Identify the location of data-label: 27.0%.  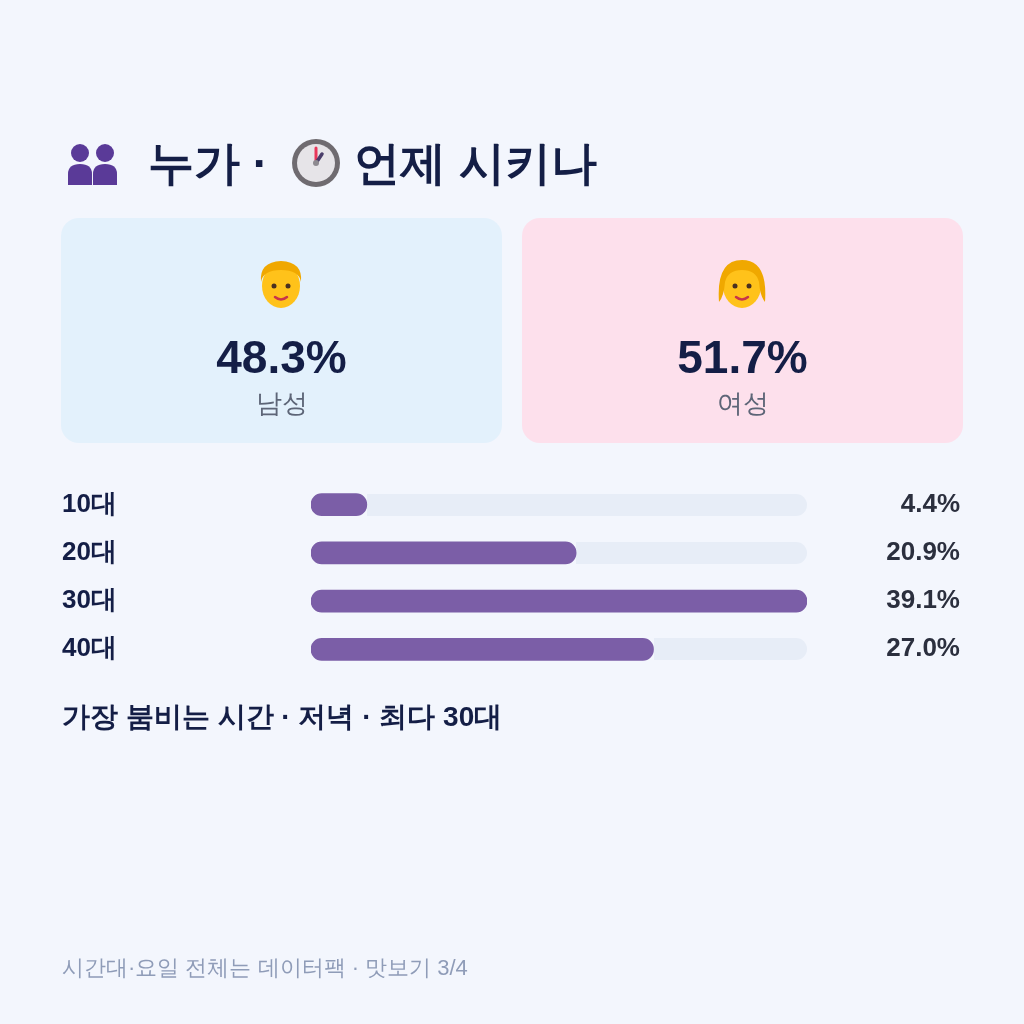
(923, 647).